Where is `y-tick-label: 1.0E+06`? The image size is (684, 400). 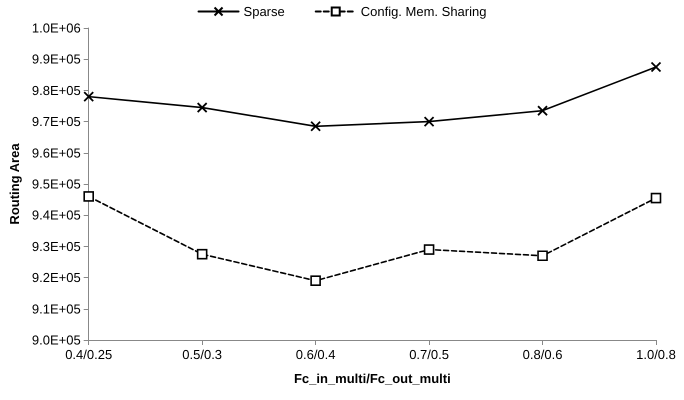
y-tick-label: 1.0E+06 is located at coordinates (56, 28).